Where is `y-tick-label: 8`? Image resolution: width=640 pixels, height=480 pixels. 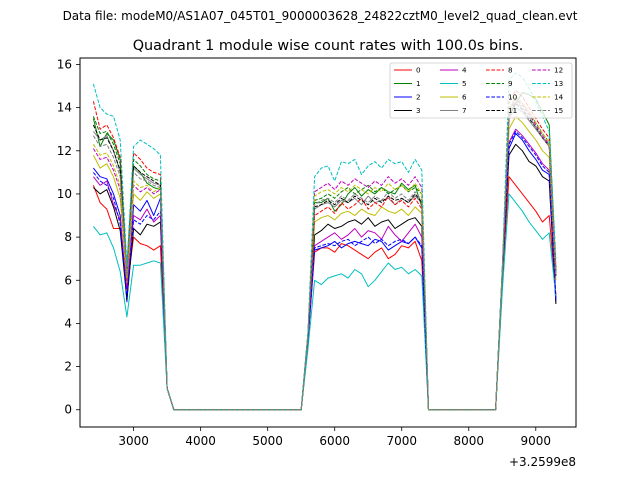 y-tick-label: 8 is located at coordinates (68, 237).